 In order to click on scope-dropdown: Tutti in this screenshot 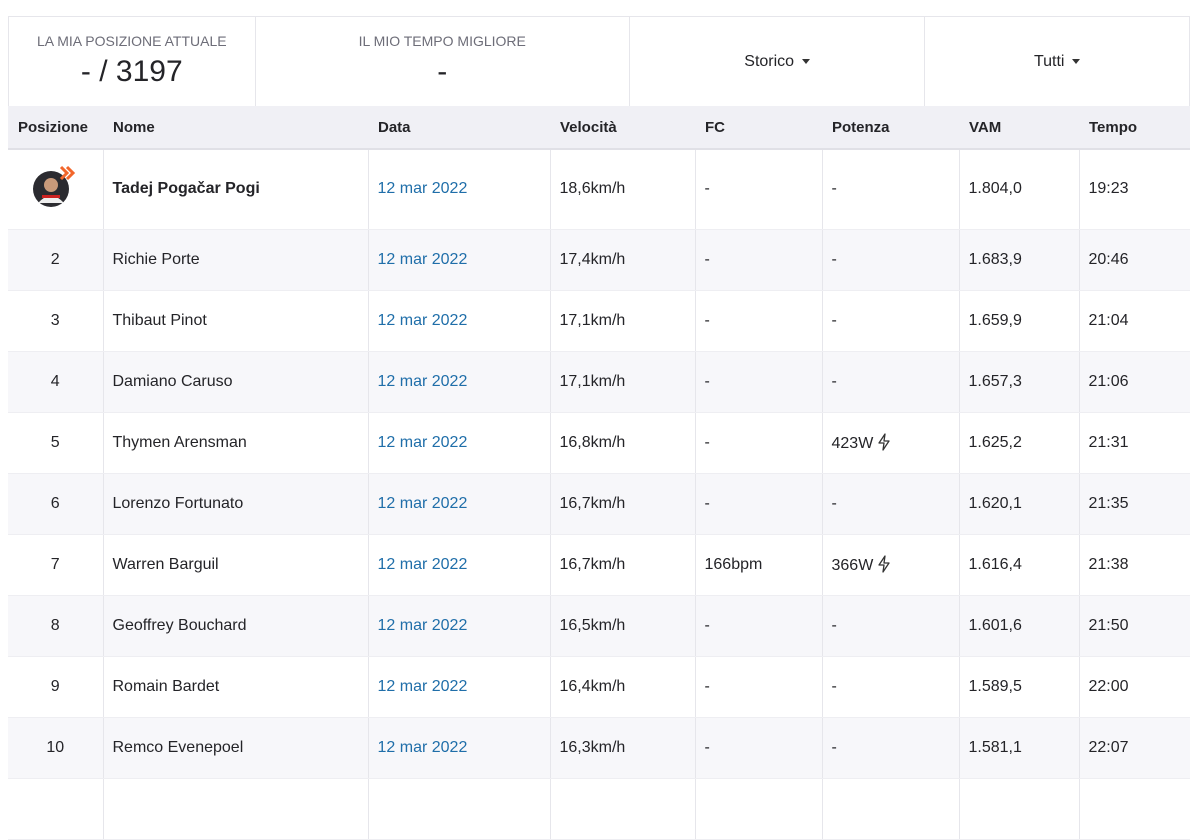, I will do `click(1057, 61)`.